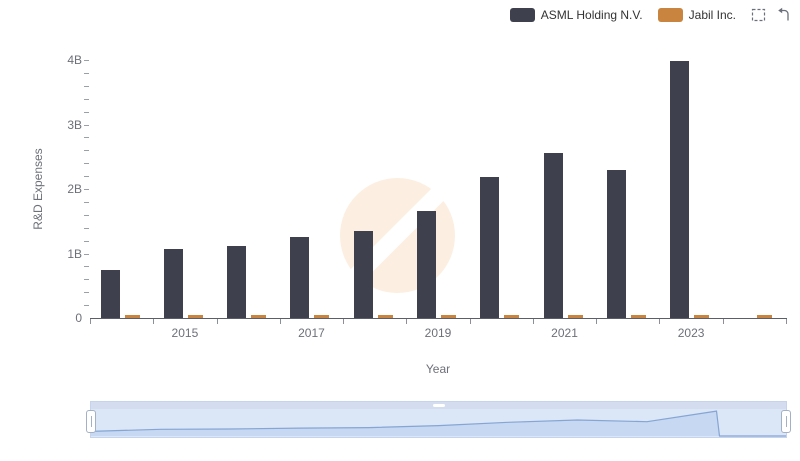 This screenshot has height=461, width=800. I want to click on legend-item-asml: ASML Holding N.V., so click(576, 15).